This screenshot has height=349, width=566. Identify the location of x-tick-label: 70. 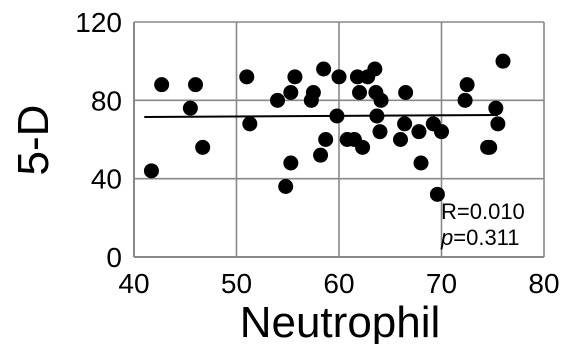
(441, 283).